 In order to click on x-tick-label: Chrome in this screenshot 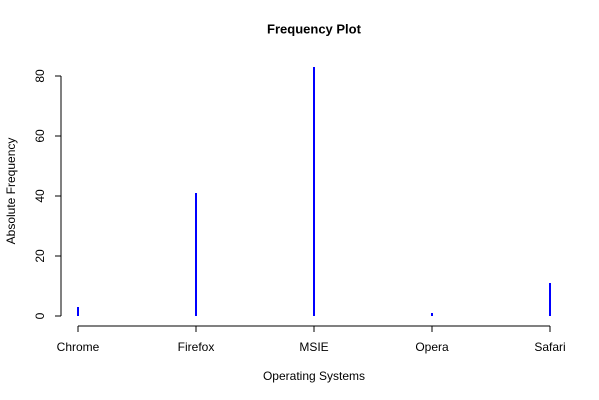, I will do `click(78, 347)`.